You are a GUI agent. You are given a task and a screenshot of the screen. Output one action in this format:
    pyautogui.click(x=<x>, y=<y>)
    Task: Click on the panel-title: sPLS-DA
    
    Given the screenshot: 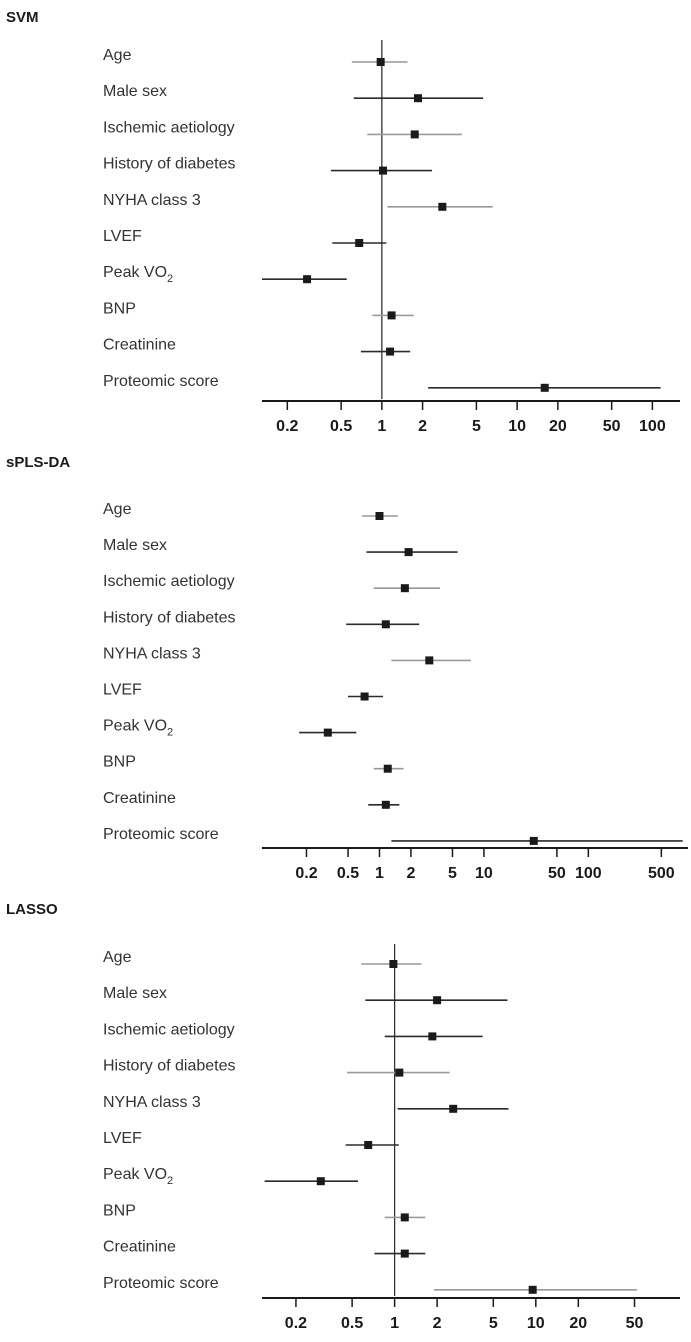 What is the action you would take?
    pyautogui.click(x=38, y=462)
    